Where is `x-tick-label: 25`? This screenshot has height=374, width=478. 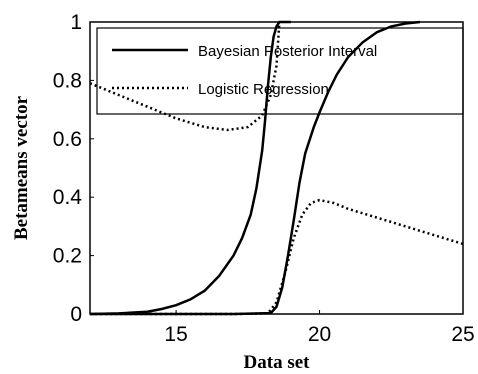 x-tick-label: 25 is located at coordinates (462, 334).